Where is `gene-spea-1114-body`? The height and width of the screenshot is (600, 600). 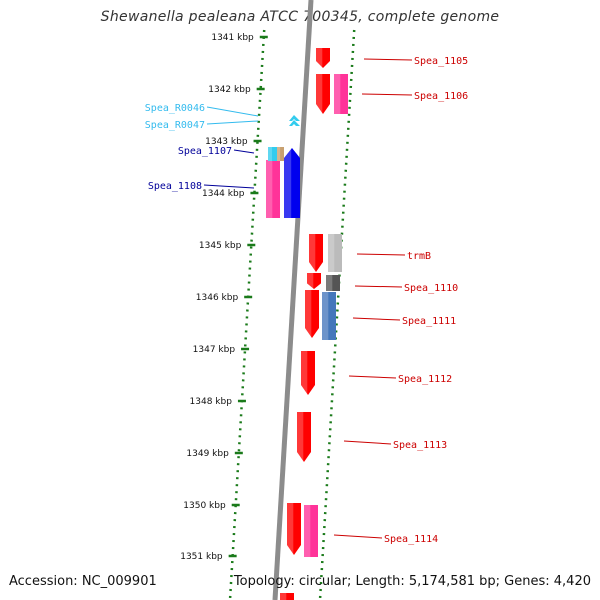 gene-spea-1114-body is located at coordinates (294, 529).